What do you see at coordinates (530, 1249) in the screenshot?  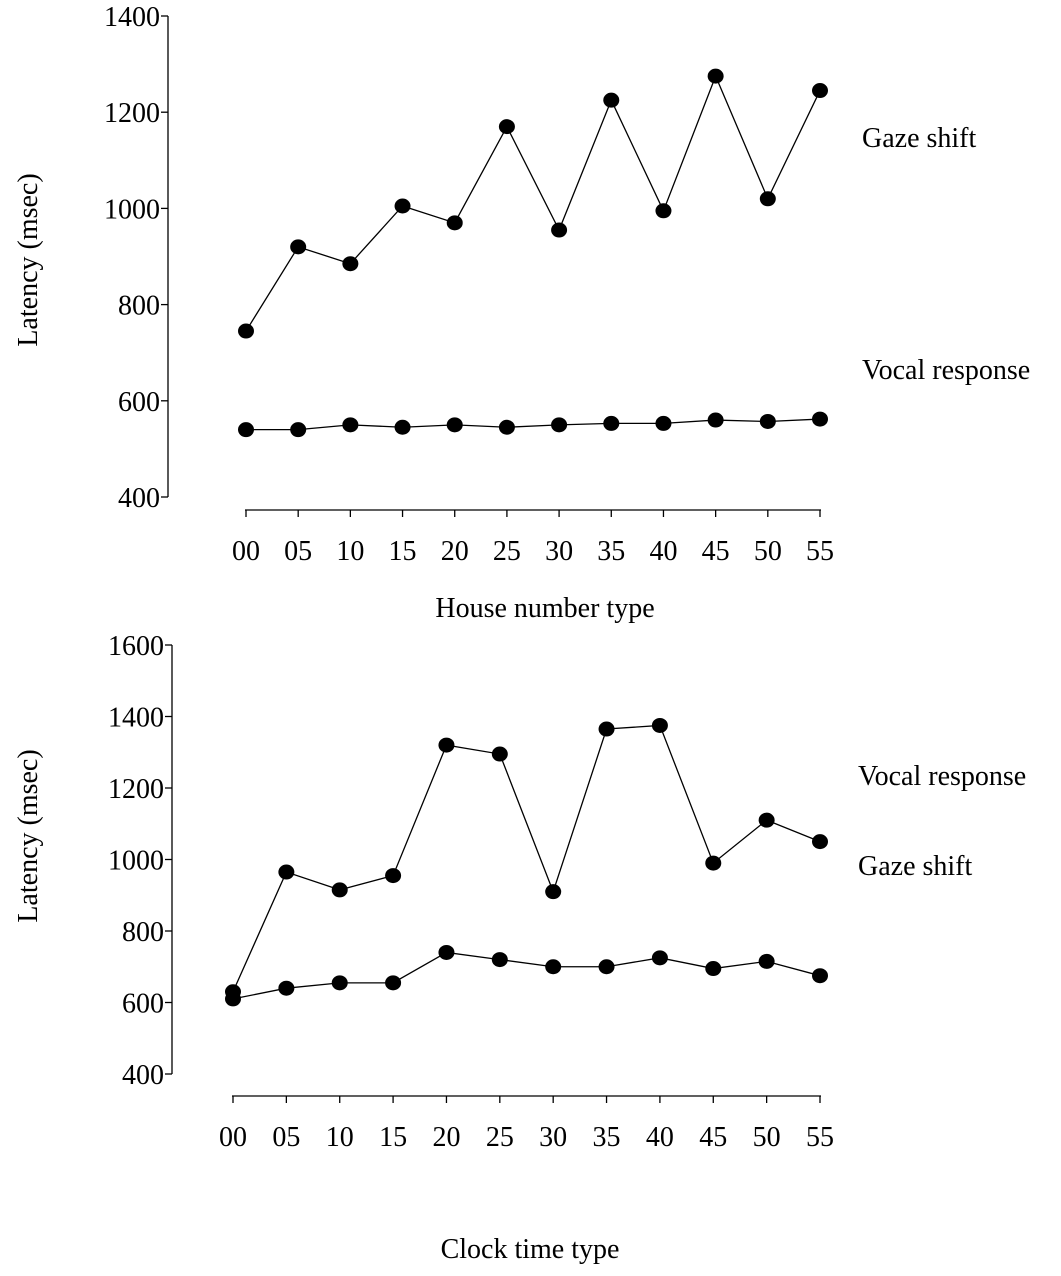 I see `x-axis-label: Clock time type` at bounding box center [530, 1249].